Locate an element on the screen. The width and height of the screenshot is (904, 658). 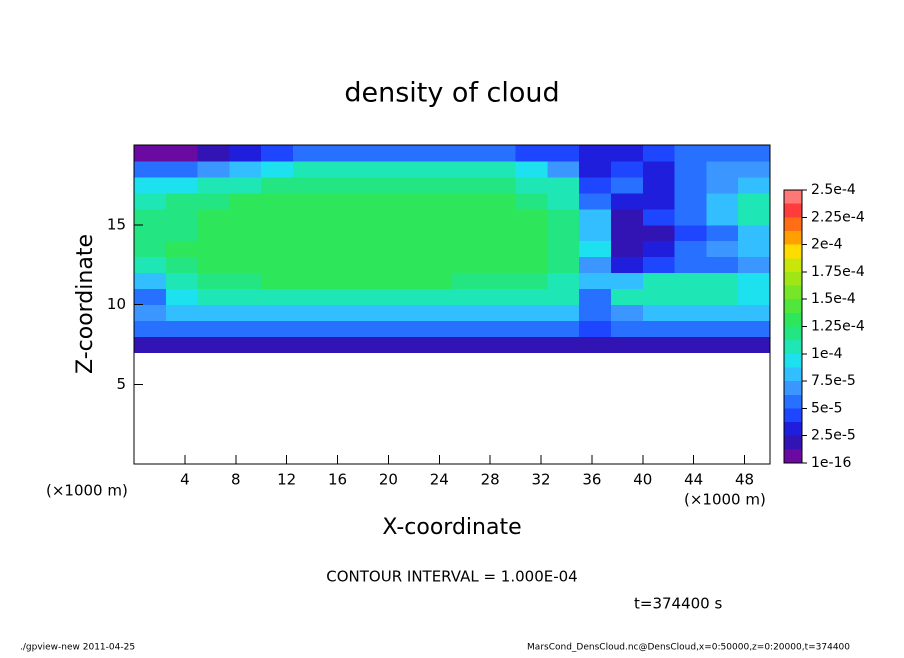
x-unit: (×1000 m) is located at coordinates (87, 491).